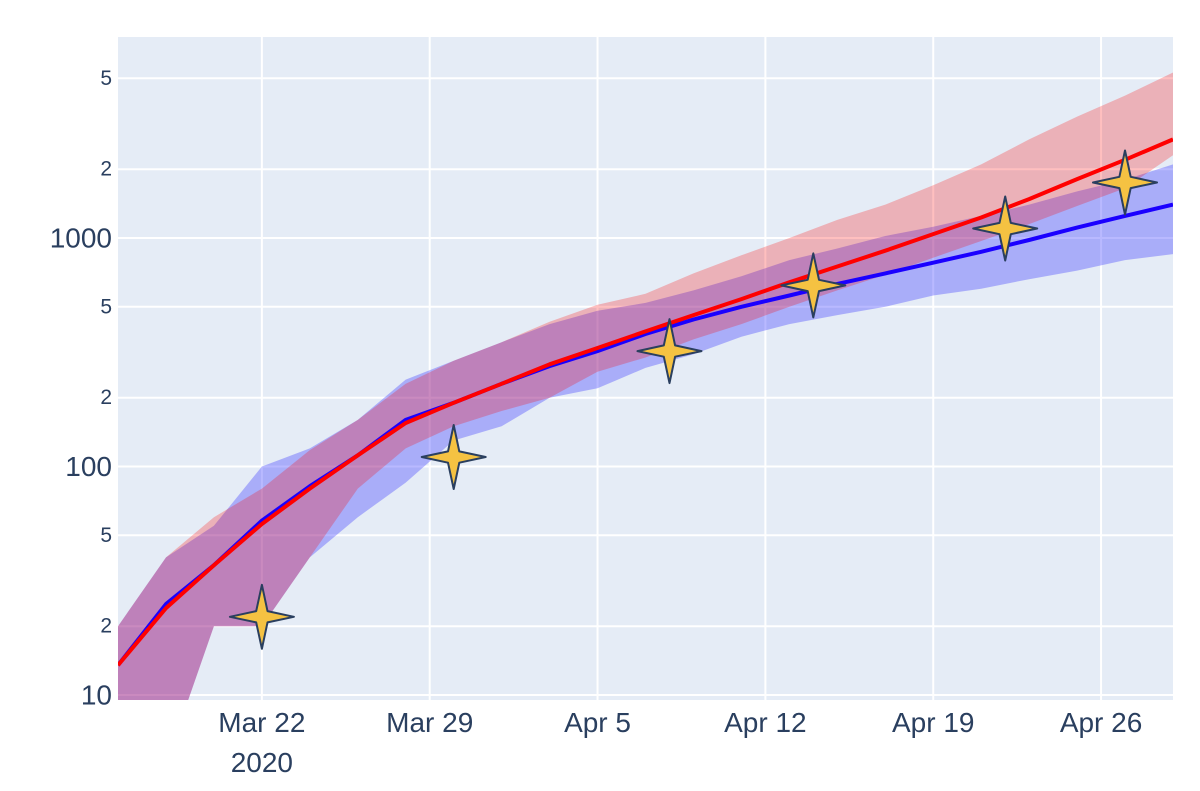  Describe the element at coordinates (680, 742) in the screenshot. I see `x-axis-ticks: Mar 22 2020 Mar 29 Apr 5 Apr 12 Apr 19 Apr 26` at that location.